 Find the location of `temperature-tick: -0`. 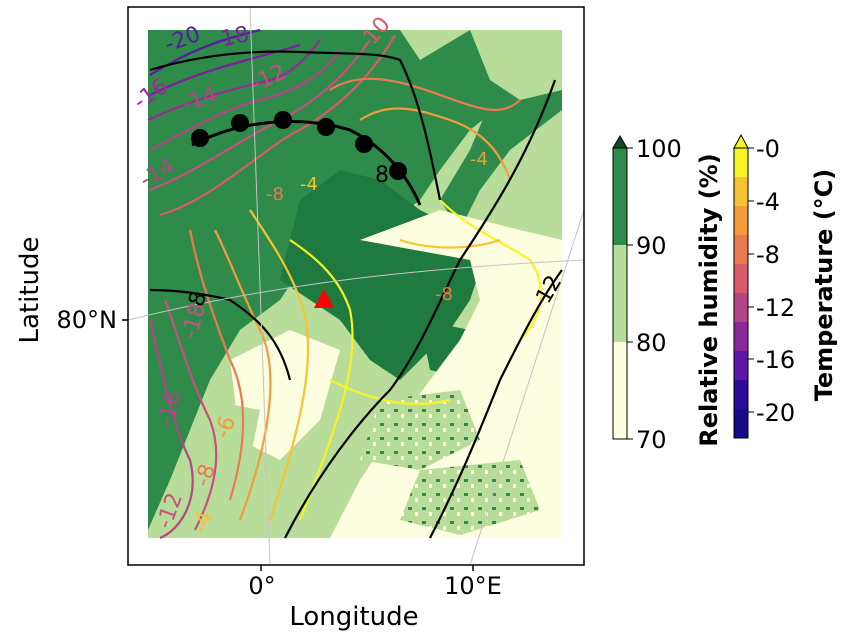

temperature-tick: -0 is located at coordinates (768, 149).